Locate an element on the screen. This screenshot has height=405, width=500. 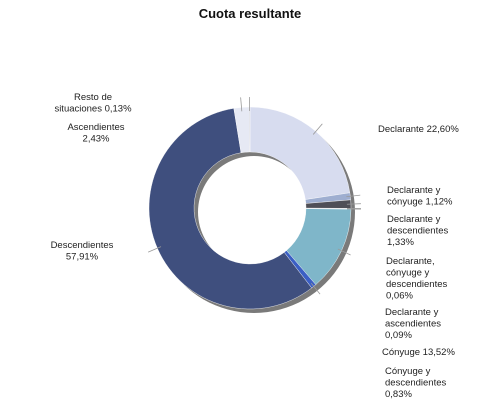
slice-label-line: Declarante 22,60% is located at coordinates (418, 129).